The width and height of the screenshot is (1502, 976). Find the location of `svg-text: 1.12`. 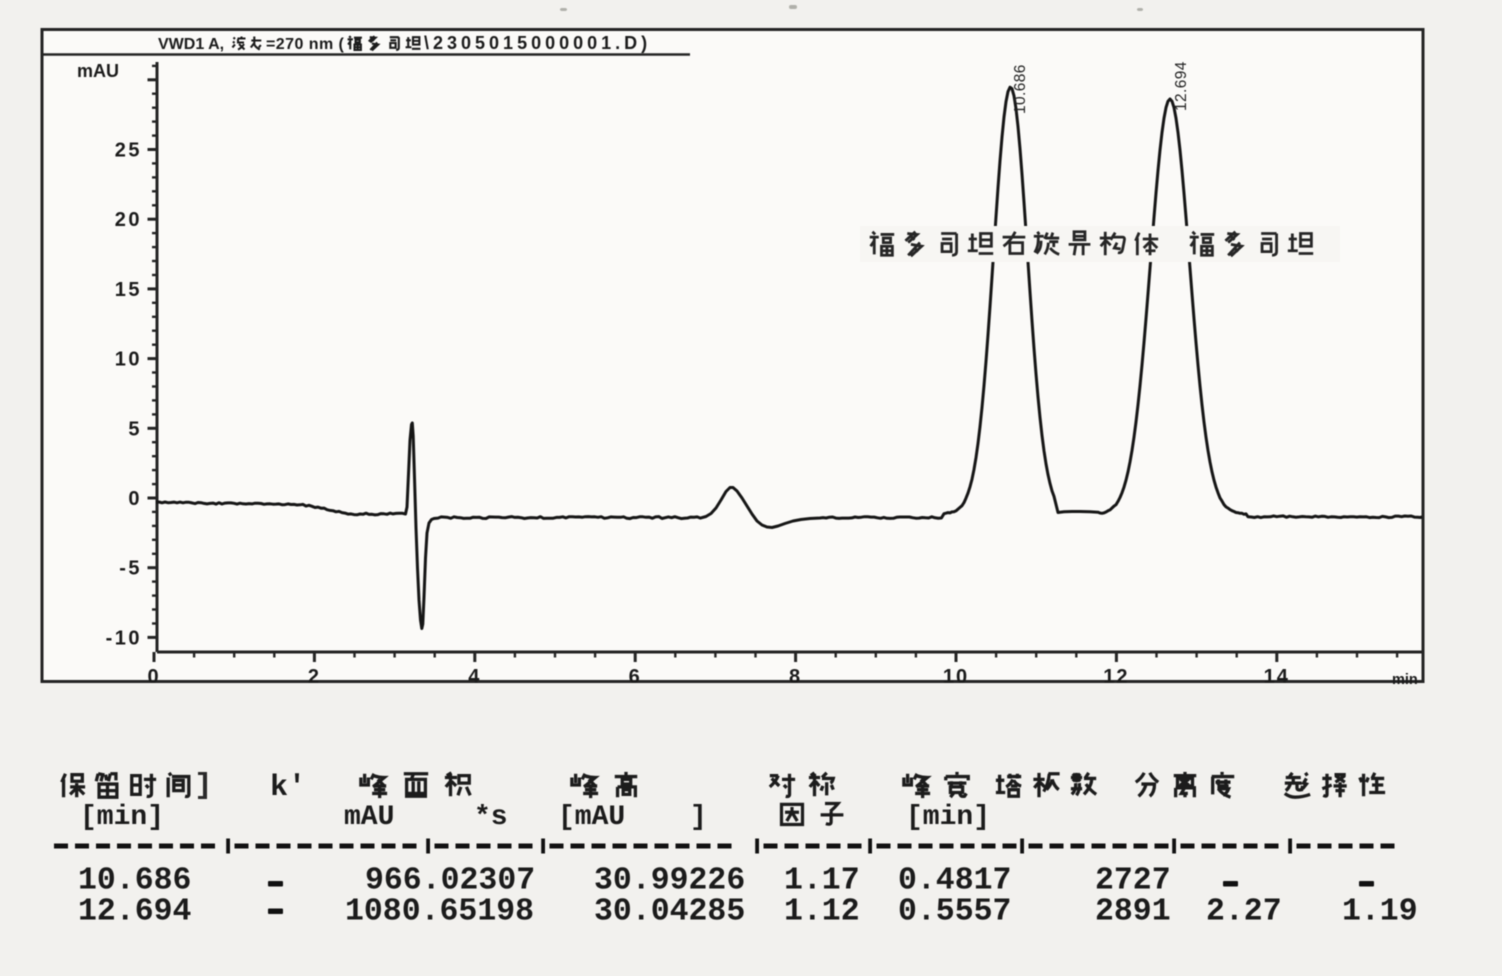

svg-text: 1.12 is located at coordinates (822, 912).